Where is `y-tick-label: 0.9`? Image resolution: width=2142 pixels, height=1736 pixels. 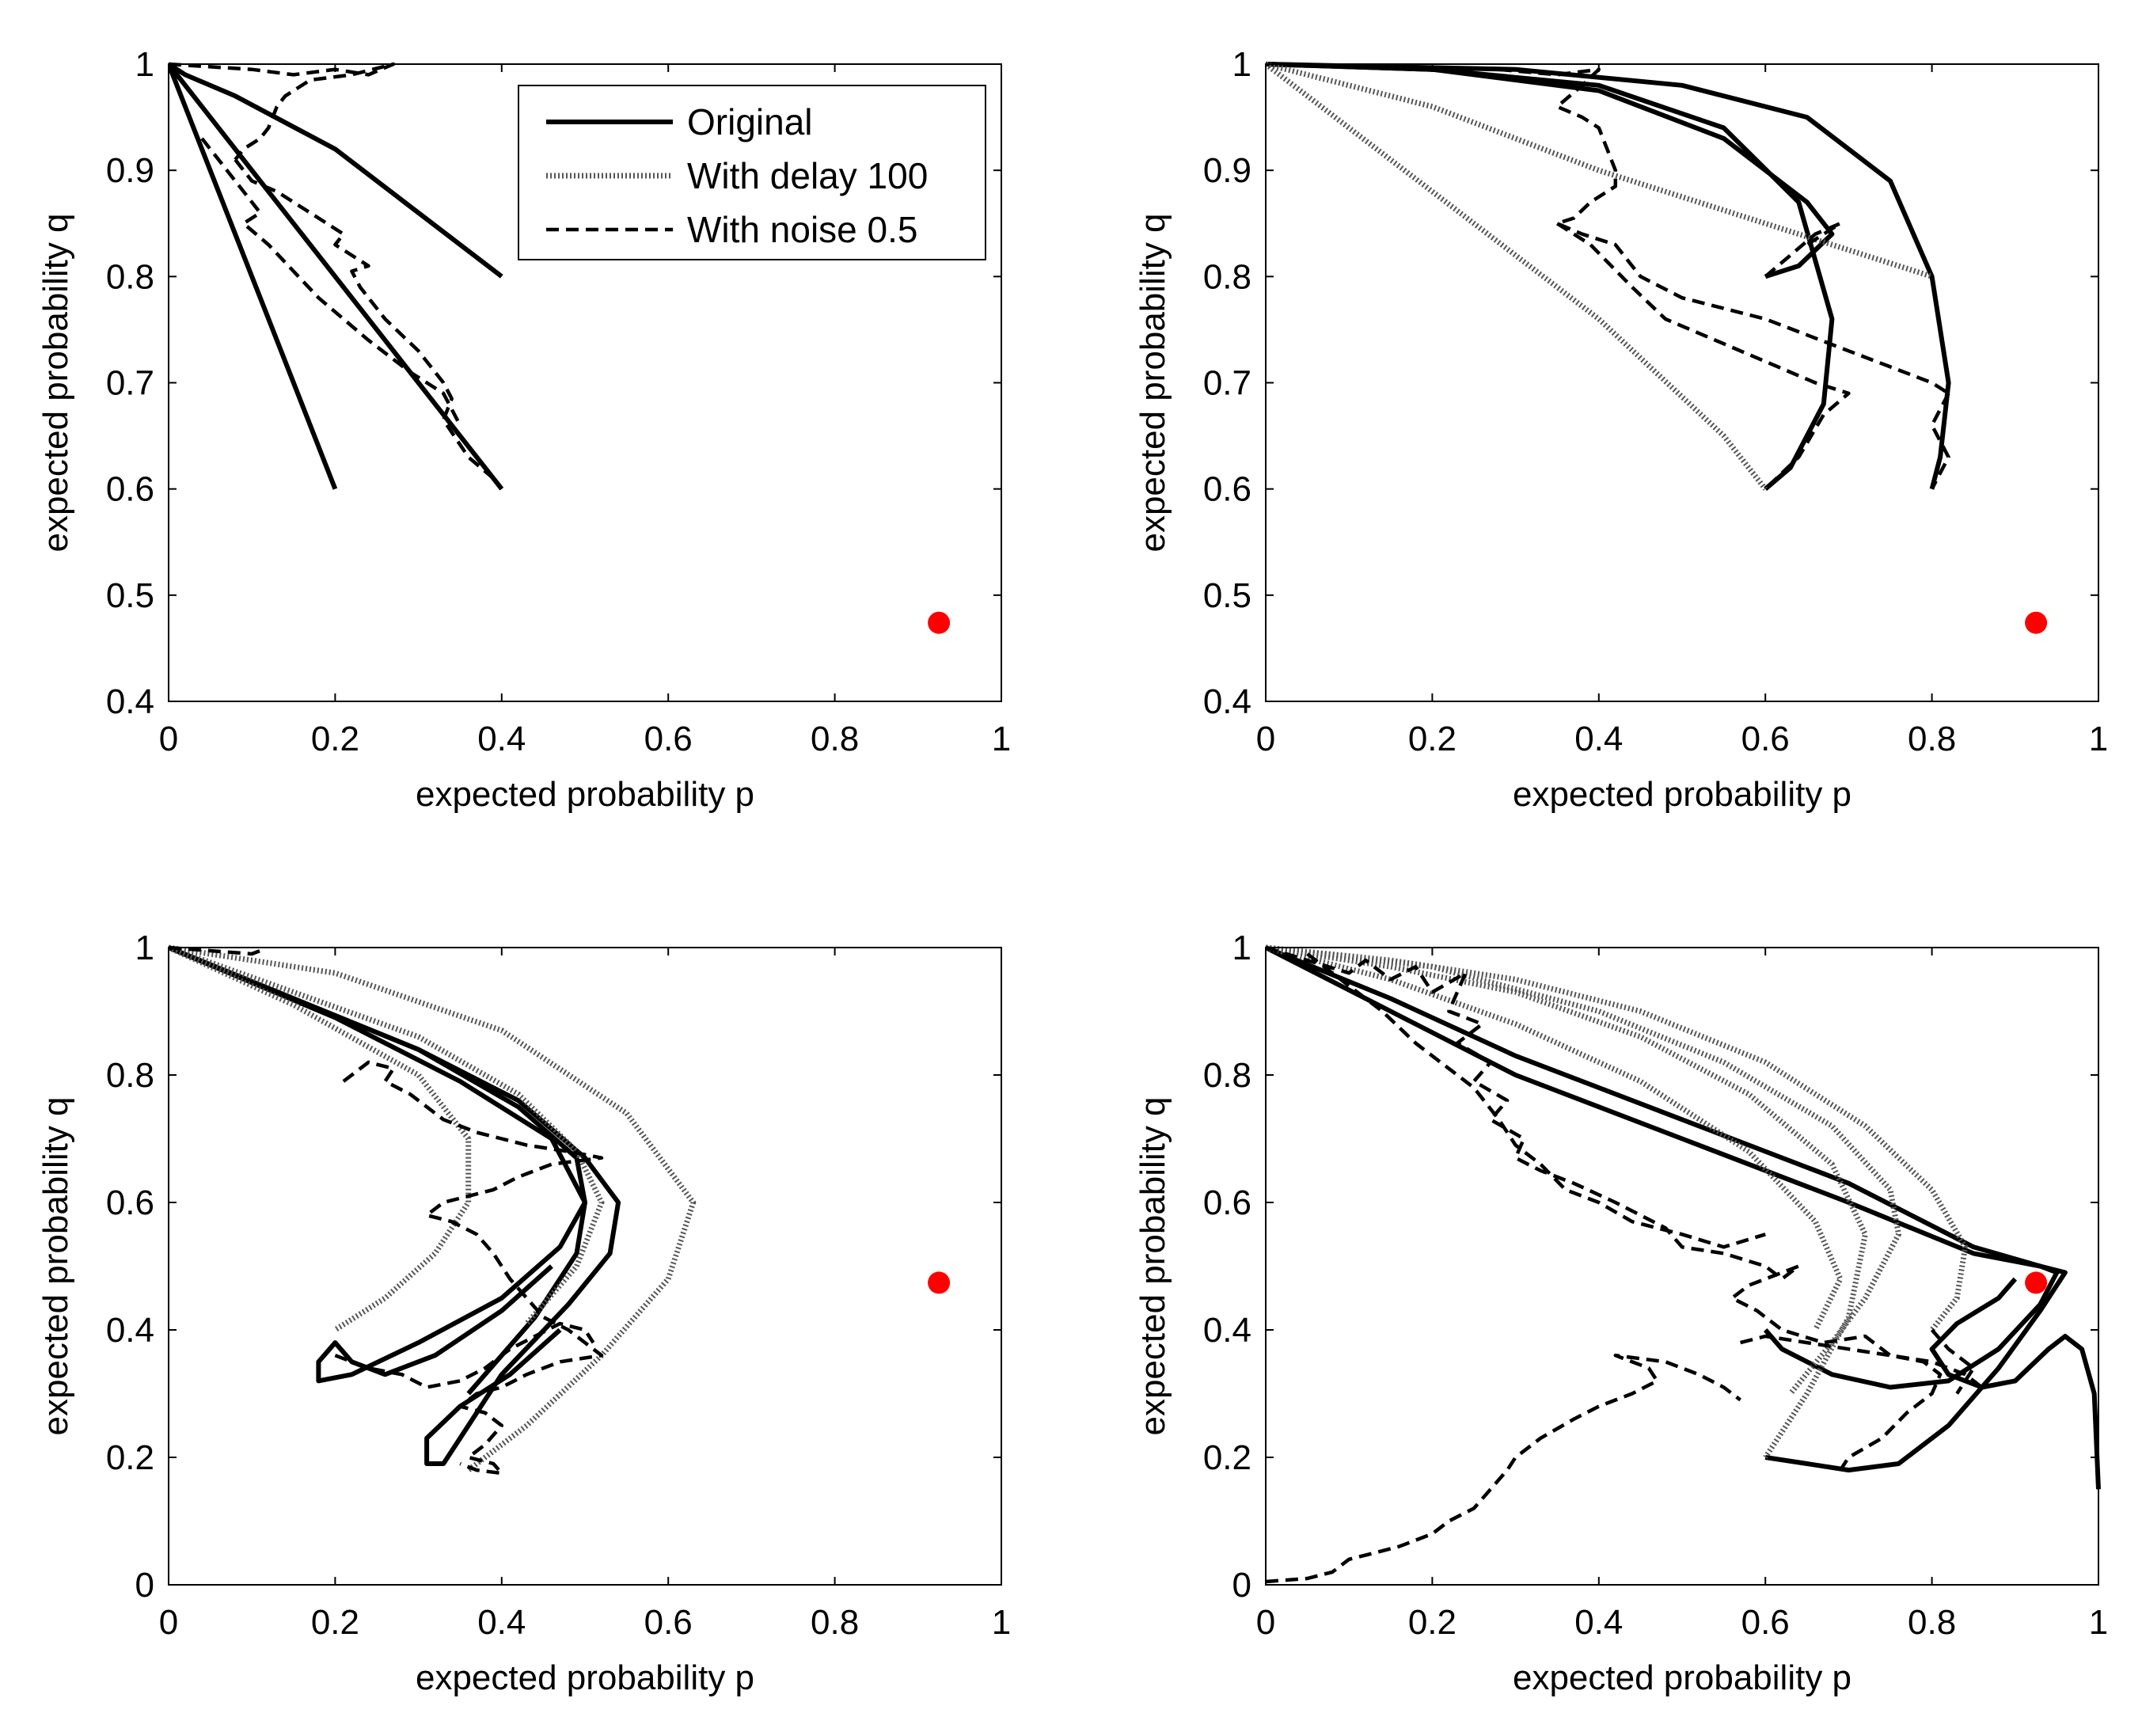 y-tick-label: 0.9 is located at coordinates (130, 170).